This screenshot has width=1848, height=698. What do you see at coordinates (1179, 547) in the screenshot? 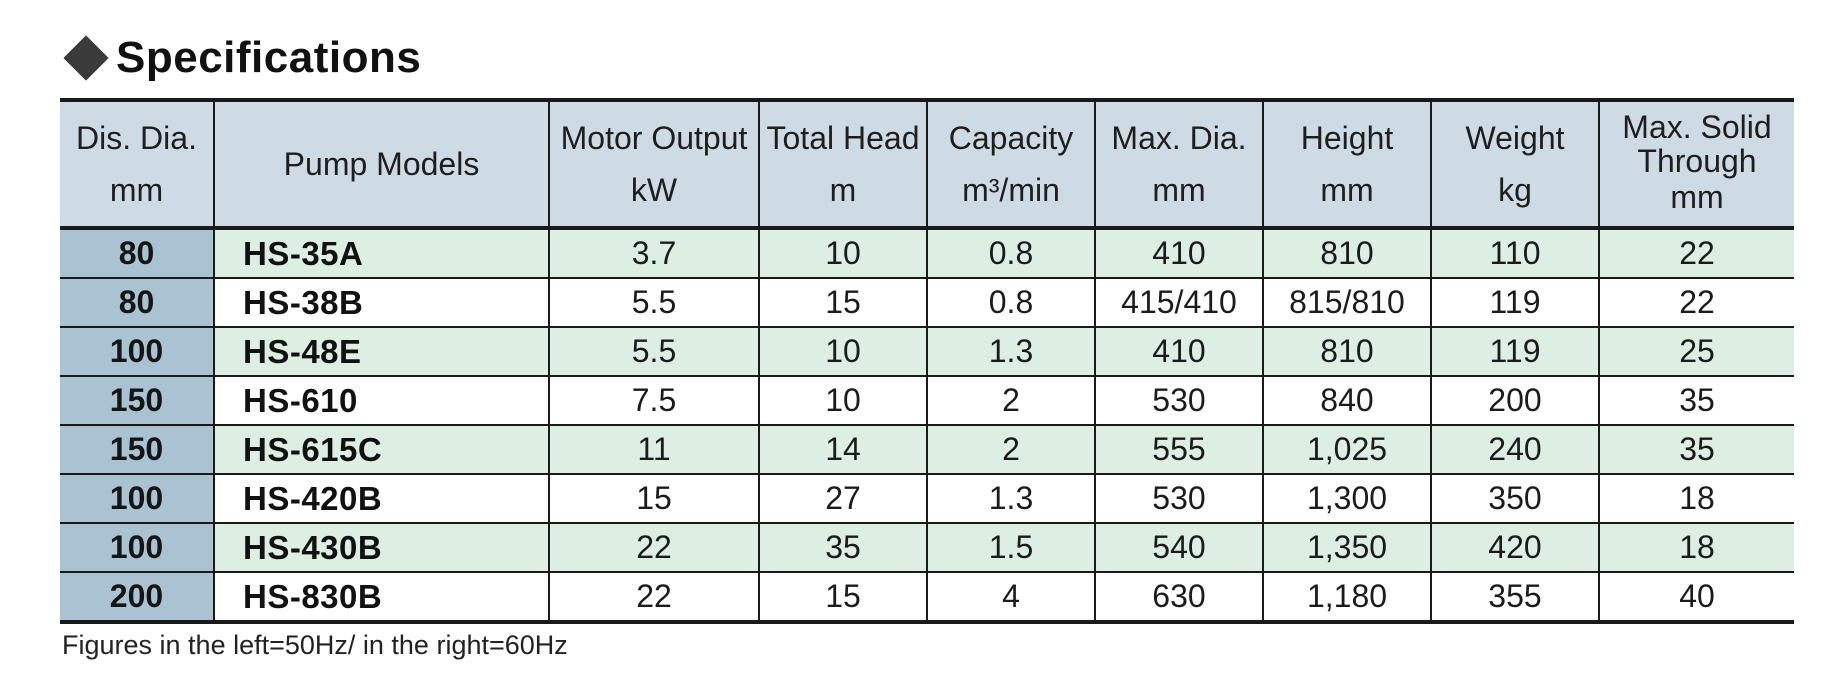
I see `cell-max-dia: 540` at bounding box center [1179, 547].